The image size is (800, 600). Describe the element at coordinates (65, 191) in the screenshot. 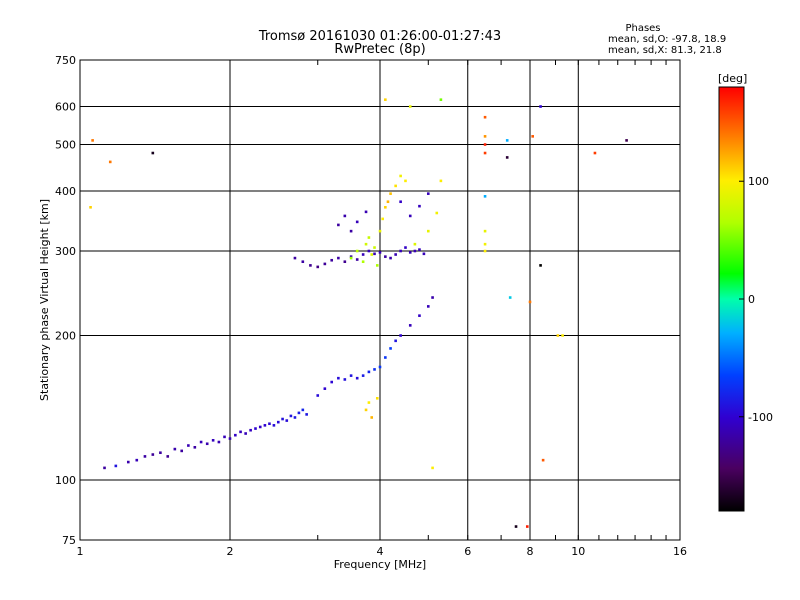

I see `y-tick-label: 400` at that location.